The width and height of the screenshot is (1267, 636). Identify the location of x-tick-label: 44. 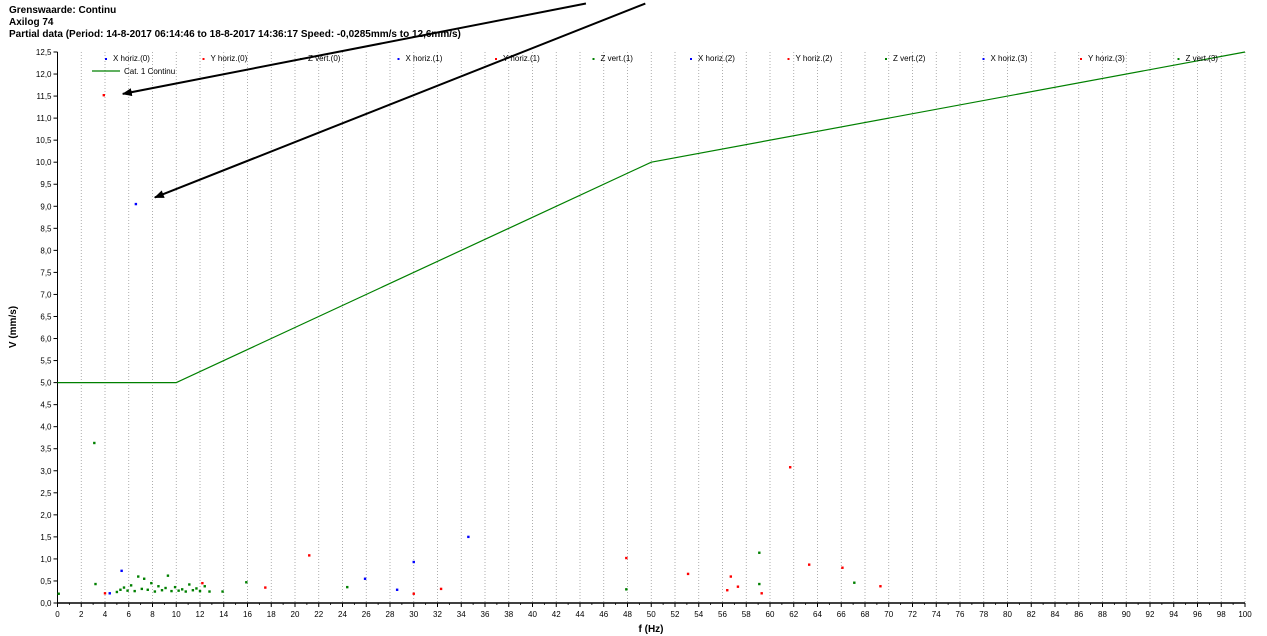
(580, 614).